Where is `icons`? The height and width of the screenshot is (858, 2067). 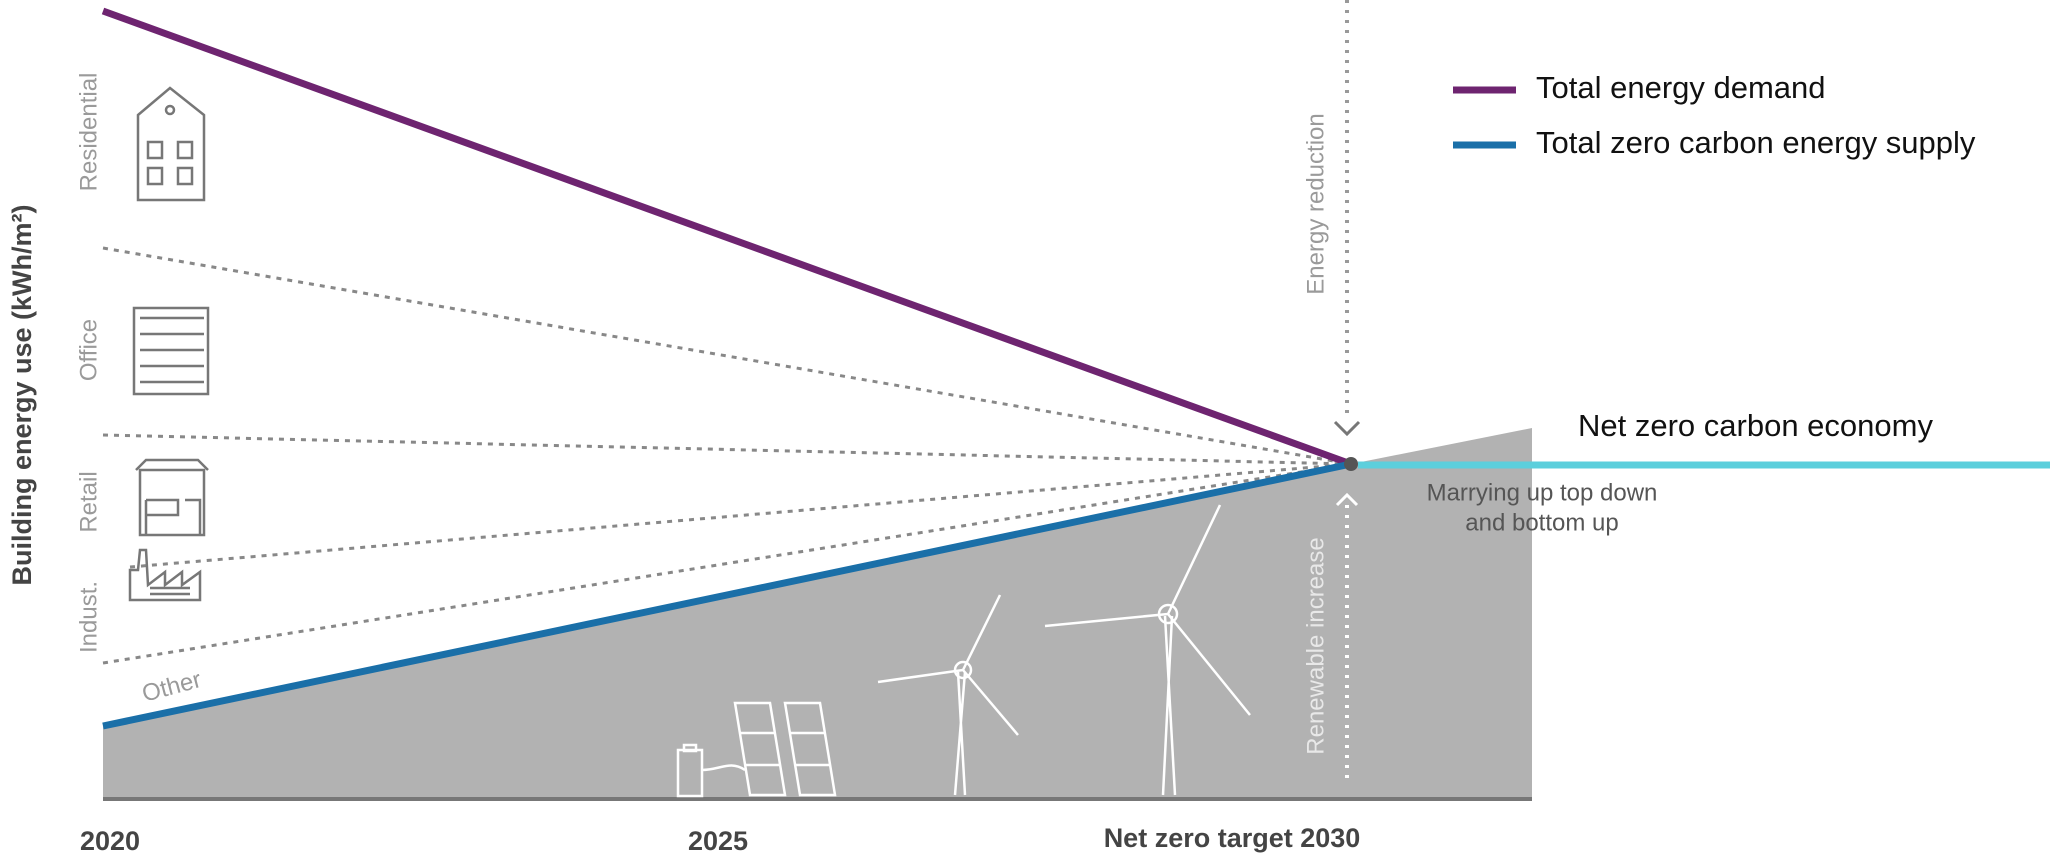
icons is located at coordinates (169, 344).